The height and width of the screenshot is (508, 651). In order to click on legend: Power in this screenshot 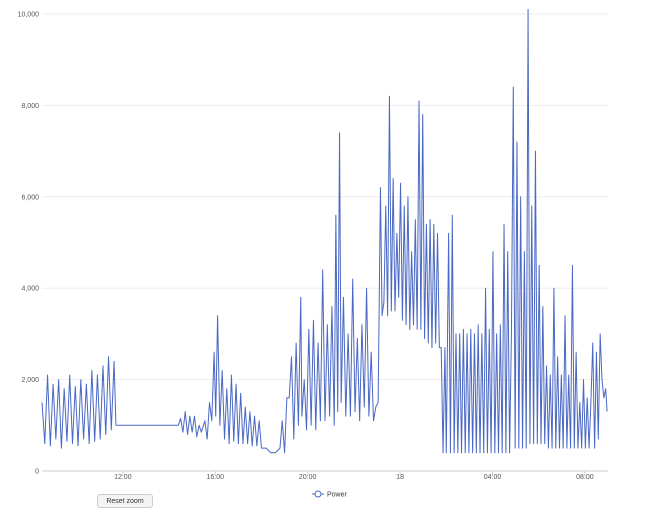, I will do `click(330, 494)`.